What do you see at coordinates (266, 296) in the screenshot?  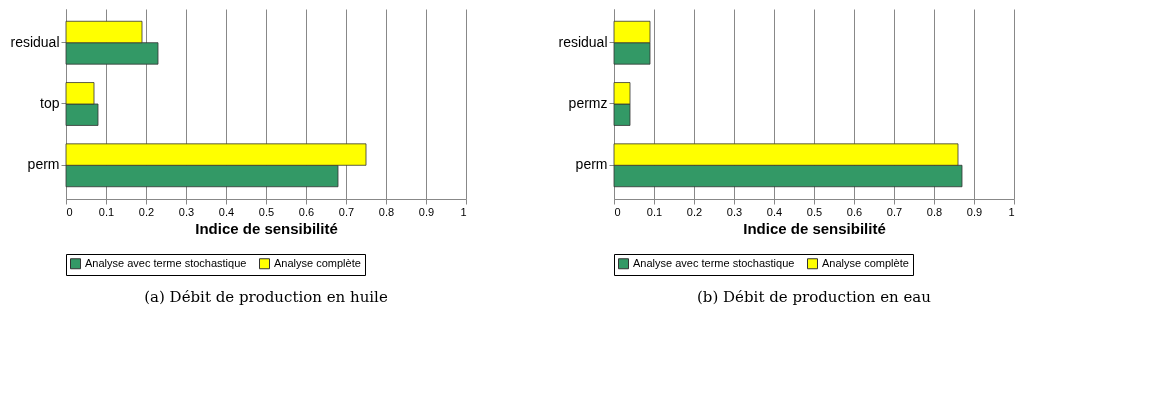 I see `text: (a) Débit de production en huile` at bounding box center [266, 296].